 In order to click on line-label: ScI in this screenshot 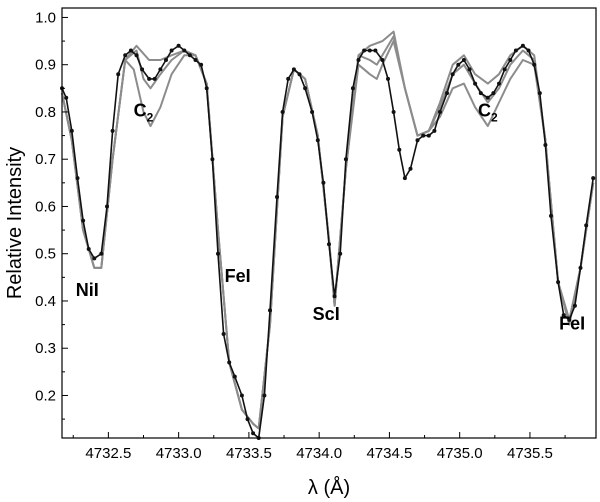, I will do `click(326, 314)`.